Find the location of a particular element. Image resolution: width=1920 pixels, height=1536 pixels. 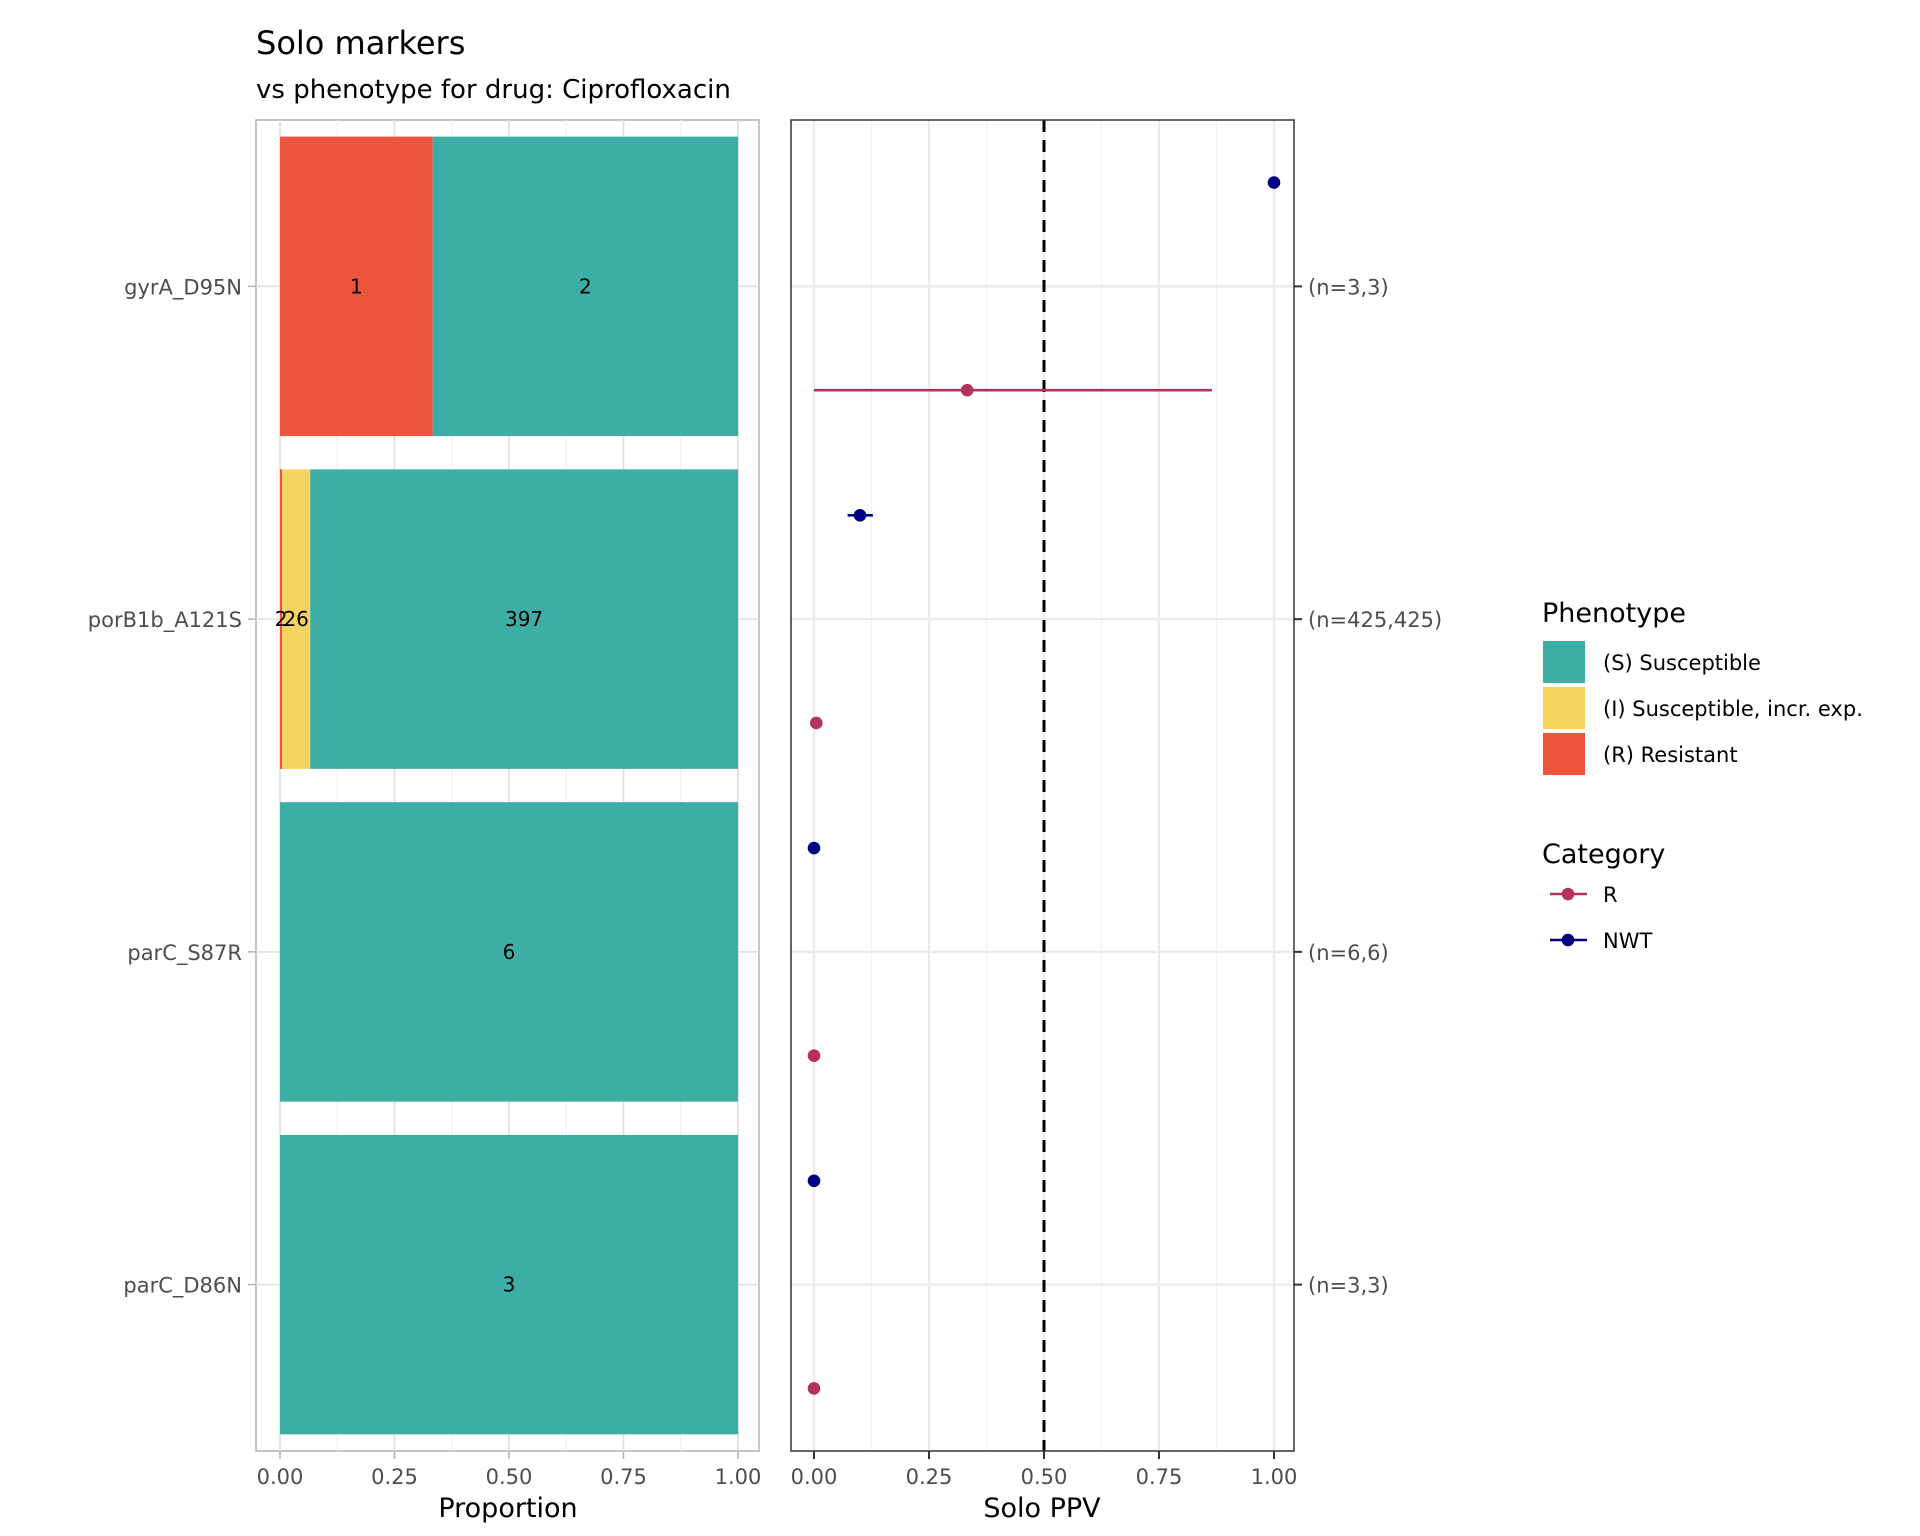

marker-axis-labels: gyrA_D95N porB1b_A121S parC_S87R parC_D86N is located at coordinates (172, 787).